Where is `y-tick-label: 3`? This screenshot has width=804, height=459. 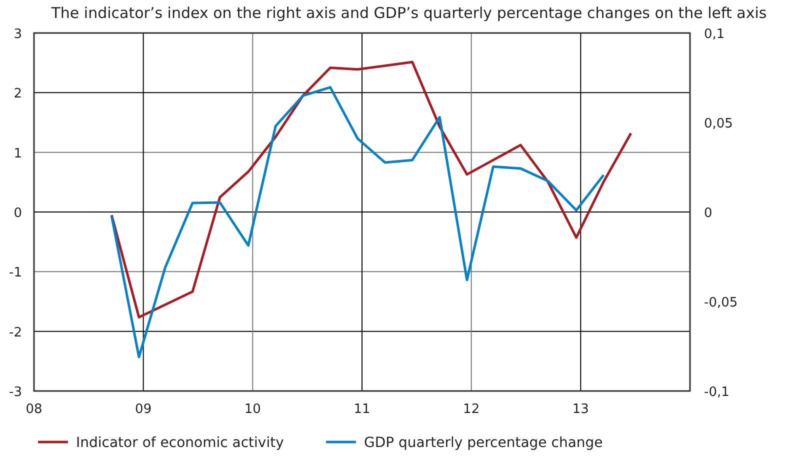 y-tick-label: 3 is located at coordinates (18, 34).